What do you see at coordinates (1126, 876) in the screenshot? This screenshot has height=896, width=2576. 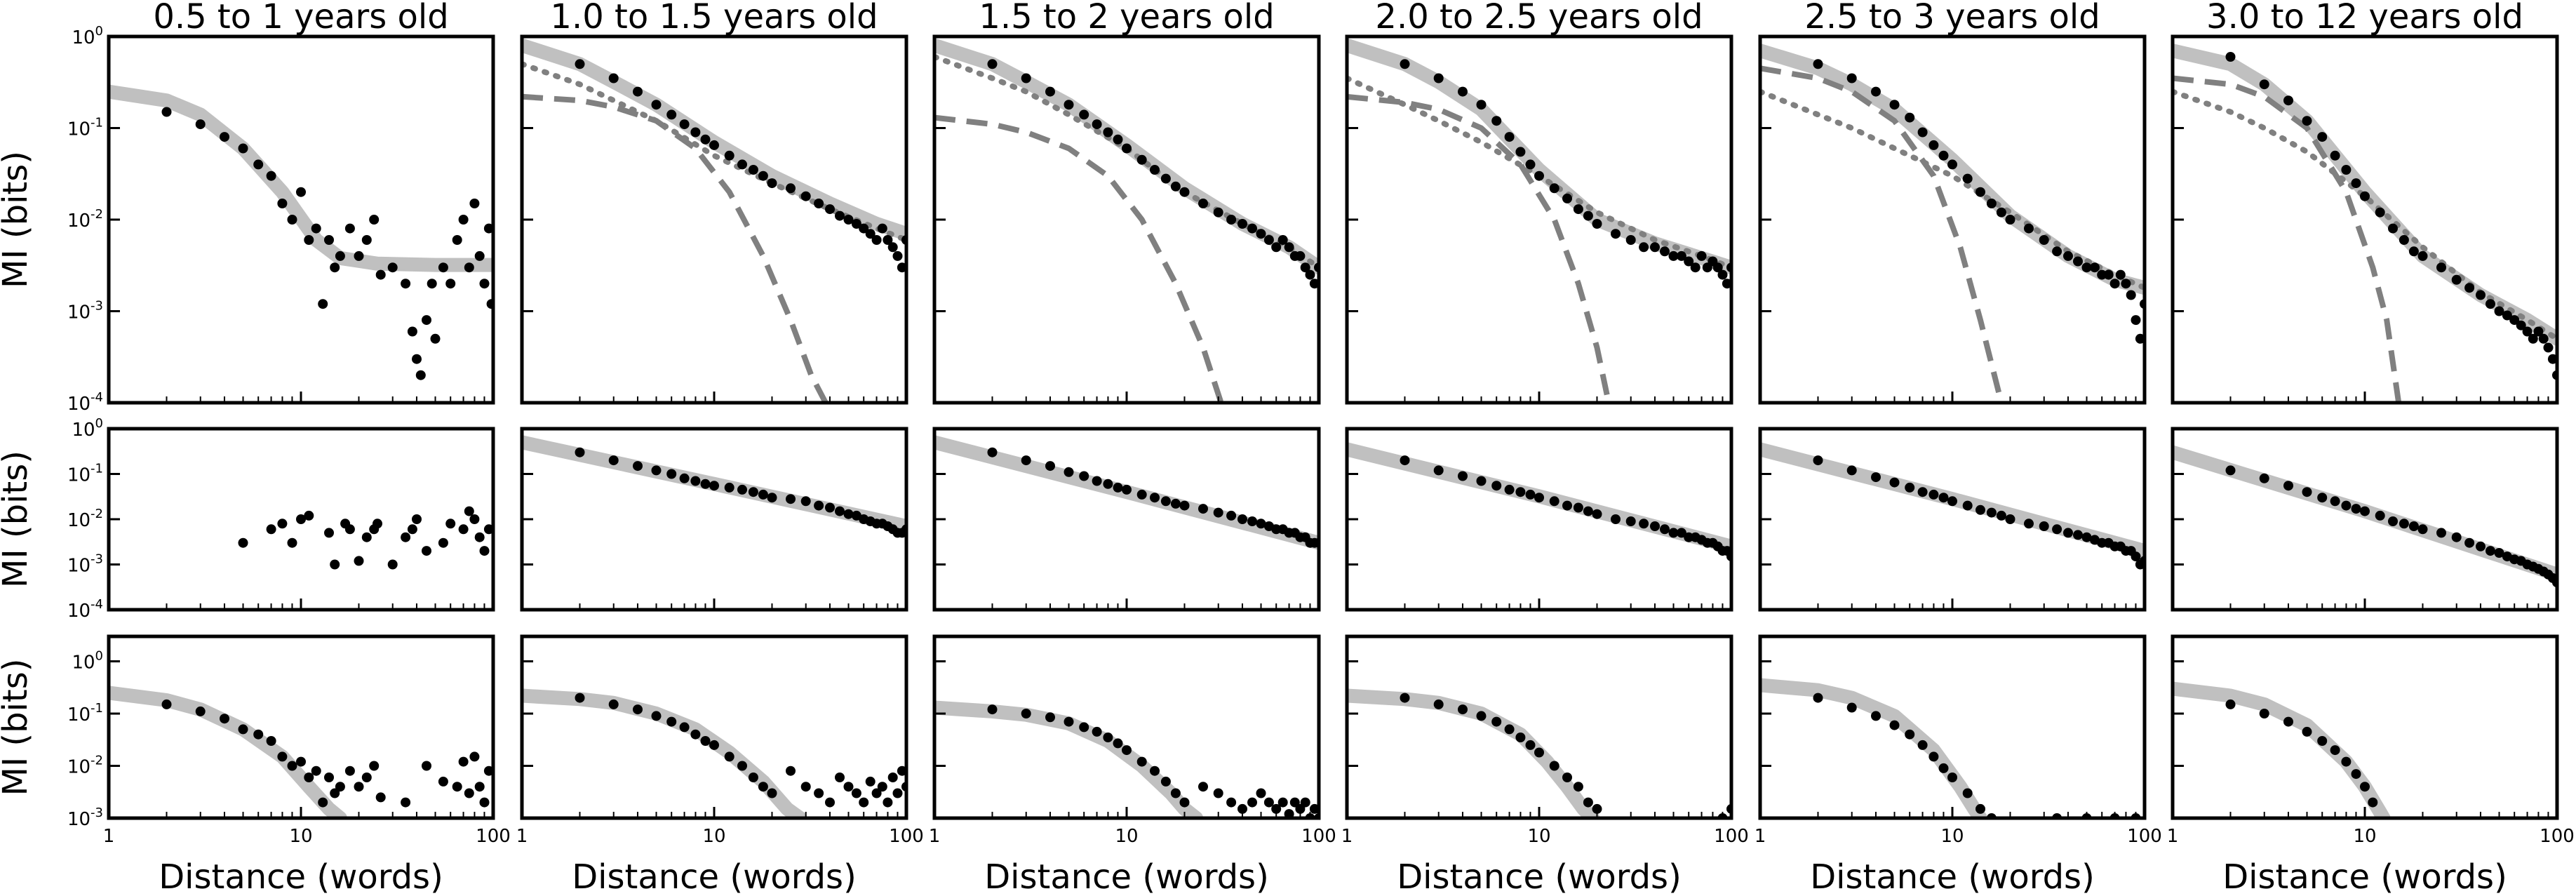 I see `x-axis-label: Distance (words)` at bounding box center [1126, 876].